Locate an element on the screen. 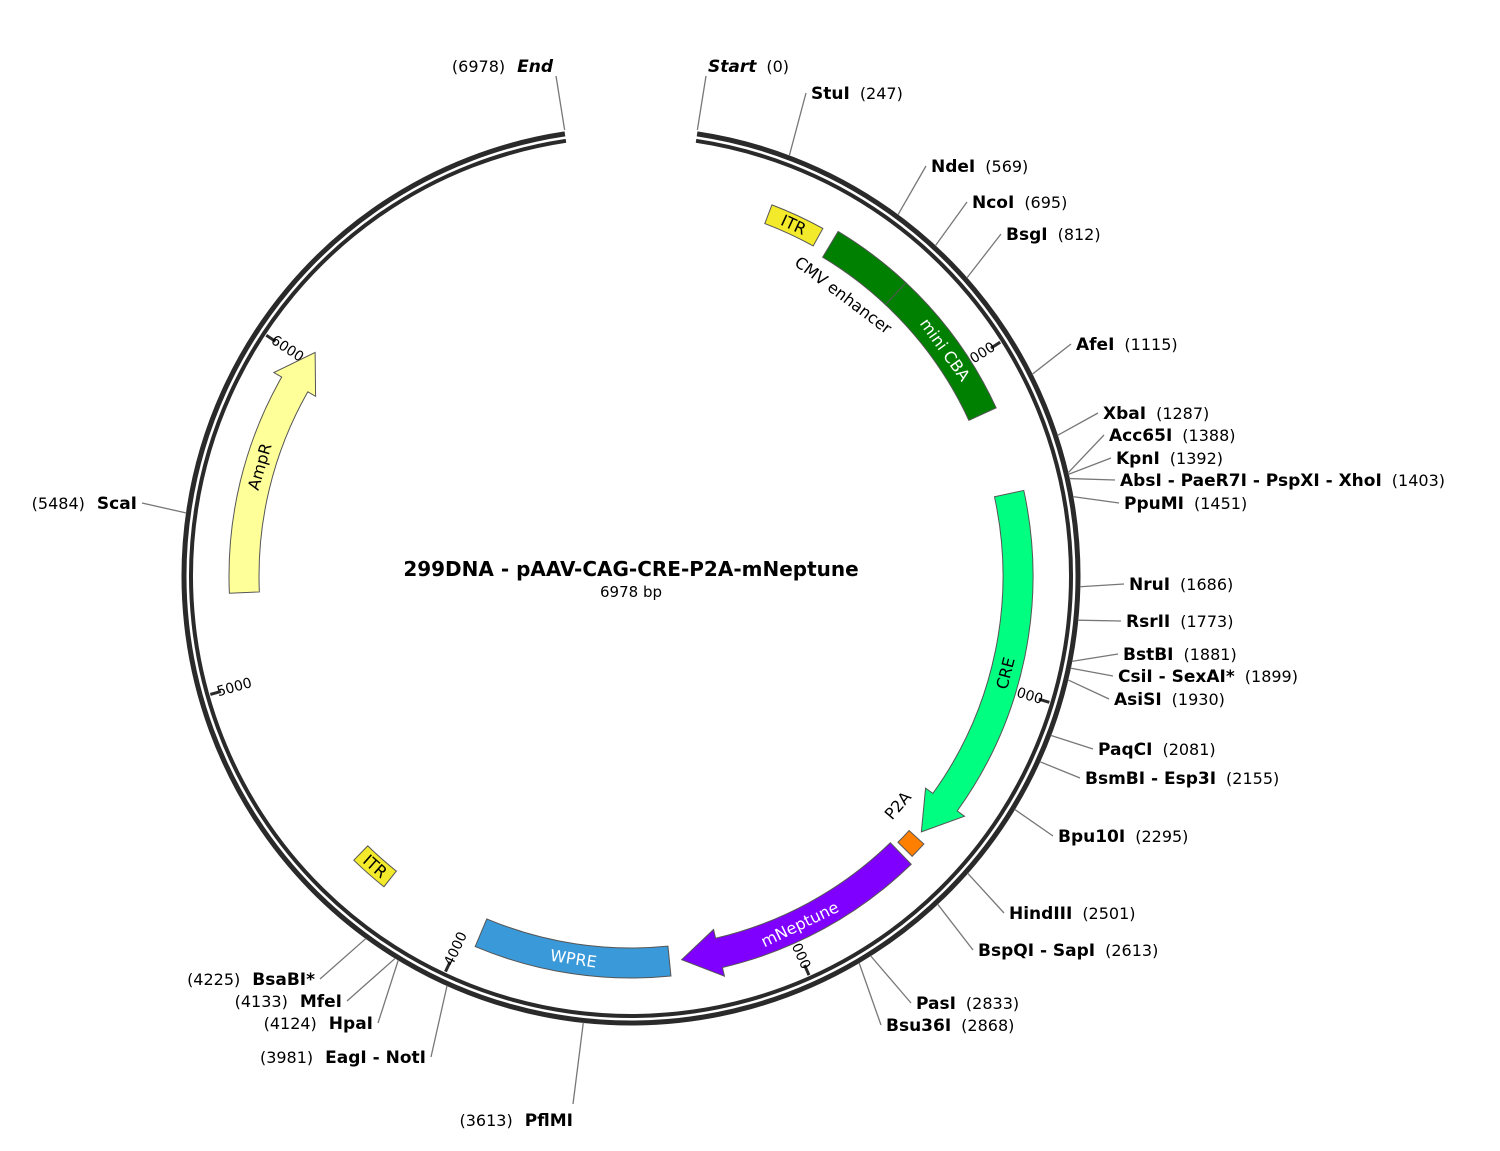 The image size is (1500, 1151). feature-p2a is located at coordinates (911, 843).